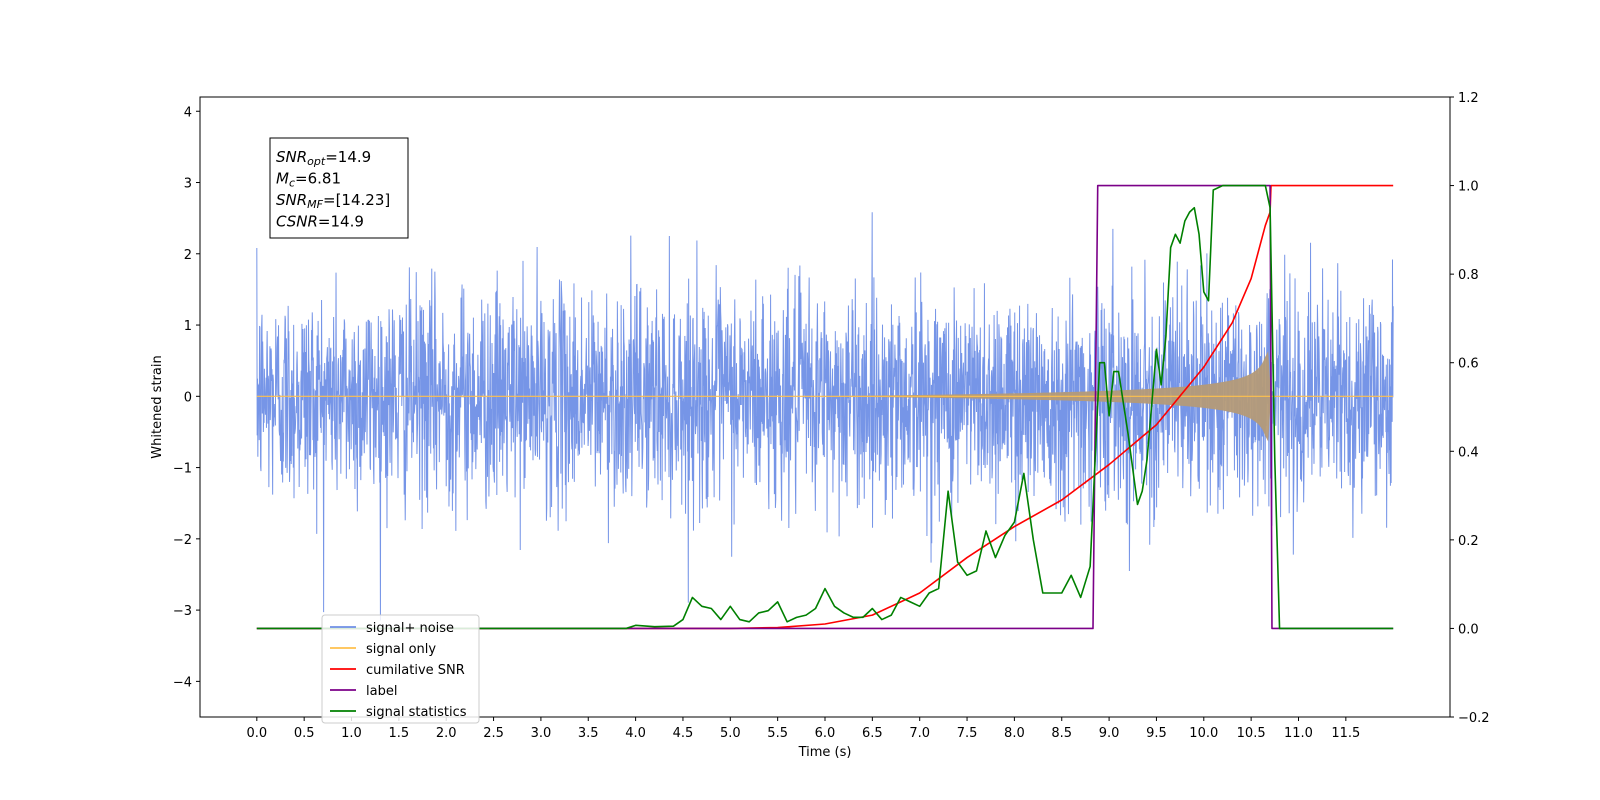 This screenshot has width=1600, height=800. What do you see at coordinates (1474, 718) in the screenshot?
I see `y-right-tick-label: −0.2` at bounding box center [1474, 718].